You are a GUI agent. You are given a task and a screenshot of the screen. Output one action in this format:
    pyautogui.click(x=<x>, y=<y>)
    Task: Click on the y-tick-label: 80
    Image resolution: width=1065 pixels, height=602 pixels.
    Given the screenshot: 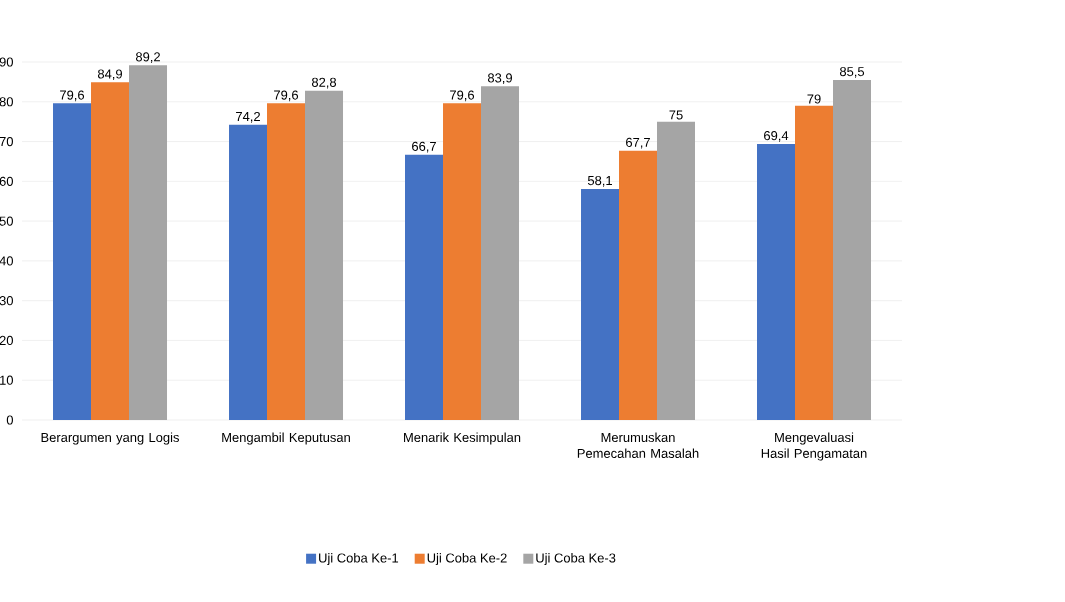 What is the action you would take?
    pyautogui.click(x=6, y=102)
    